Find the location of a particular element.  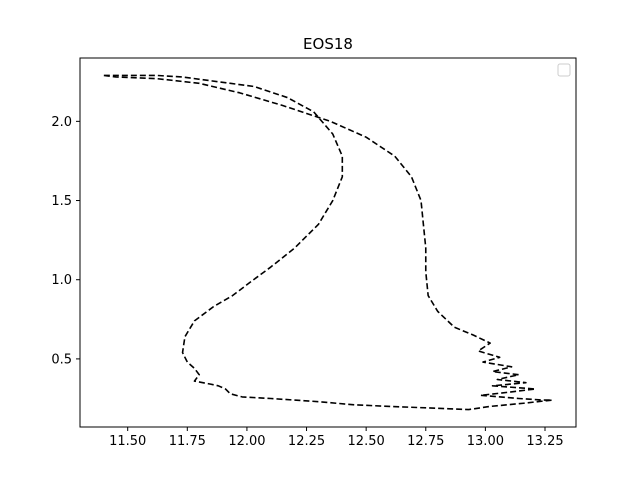

y-tick-label: 0.5 is located at coordinates (61, 359).